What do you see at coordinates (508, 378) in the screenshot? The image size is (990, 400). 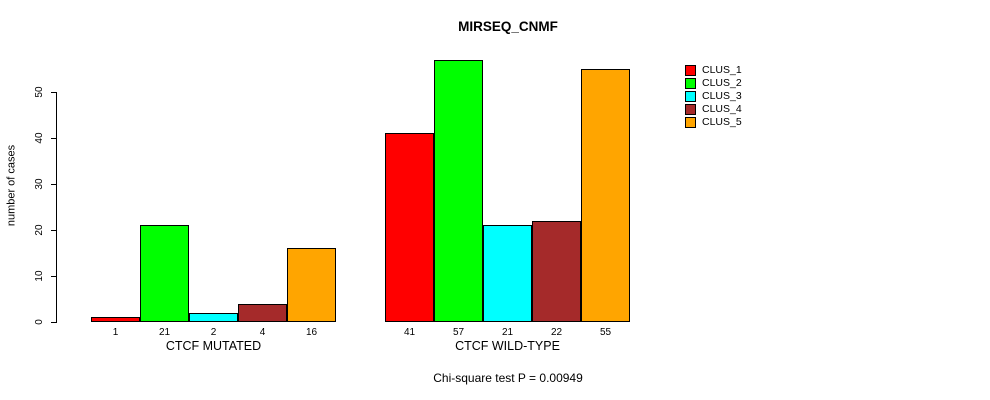 I see `chi-square-annotation: Chi-square test P = 0.00949` at bounding box center [508, 378].